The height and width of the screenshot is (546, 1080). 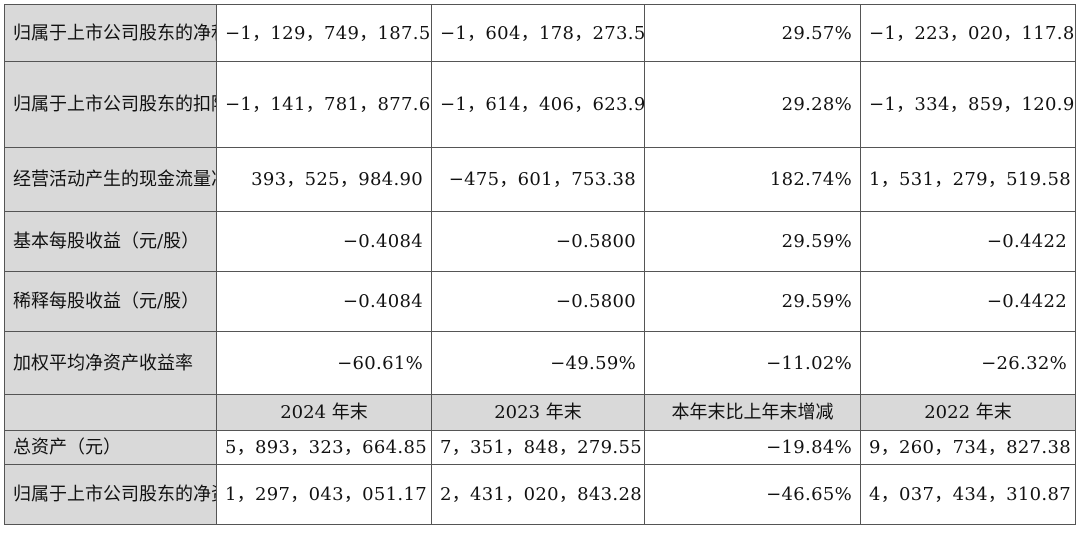 What do you see at coordinates (324, 494) in the screenshot?
I see `value-2024: 1，297，043，051.17` at bounding box center [324, 494].